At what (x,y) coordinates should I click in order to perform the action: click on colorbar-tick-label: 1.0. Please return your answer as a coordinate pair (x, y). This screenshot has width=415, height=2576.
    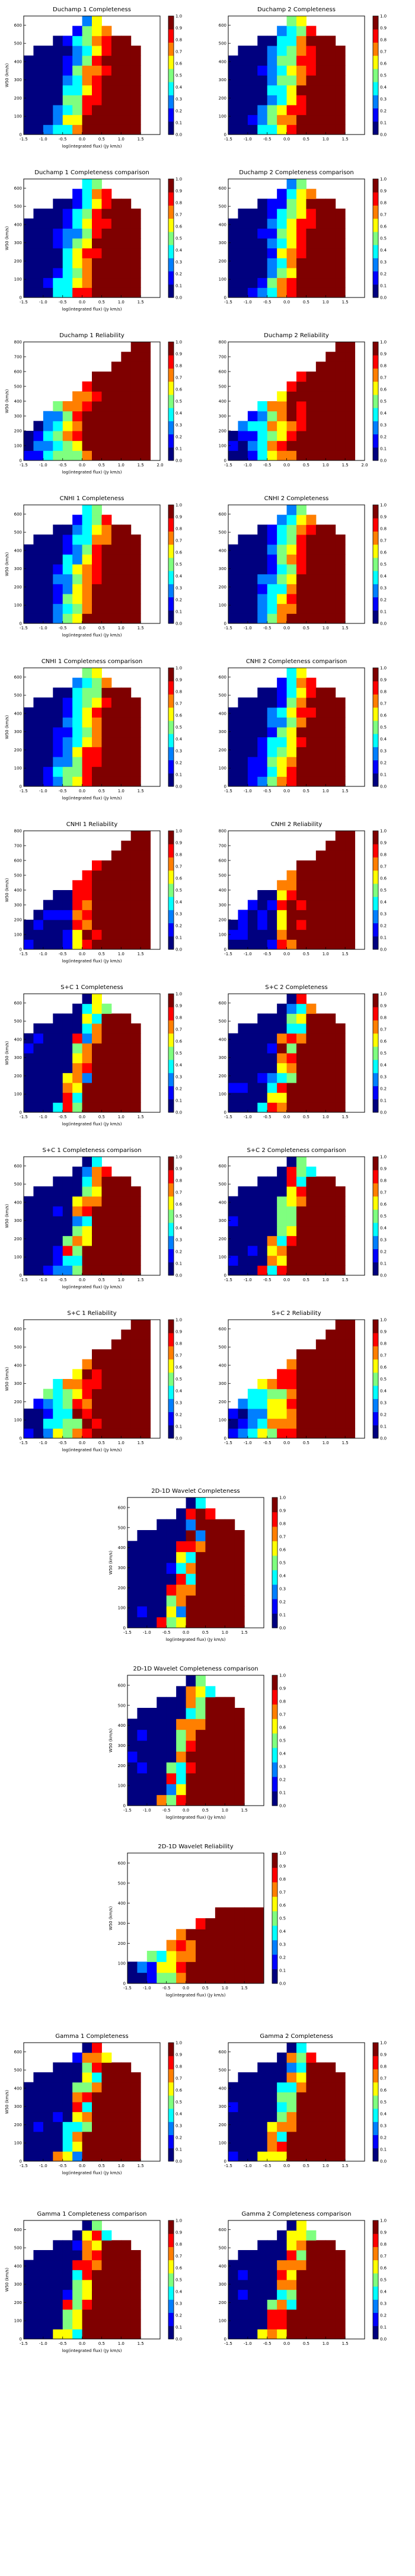
    Looking at the image, I should click on (179, 1157).